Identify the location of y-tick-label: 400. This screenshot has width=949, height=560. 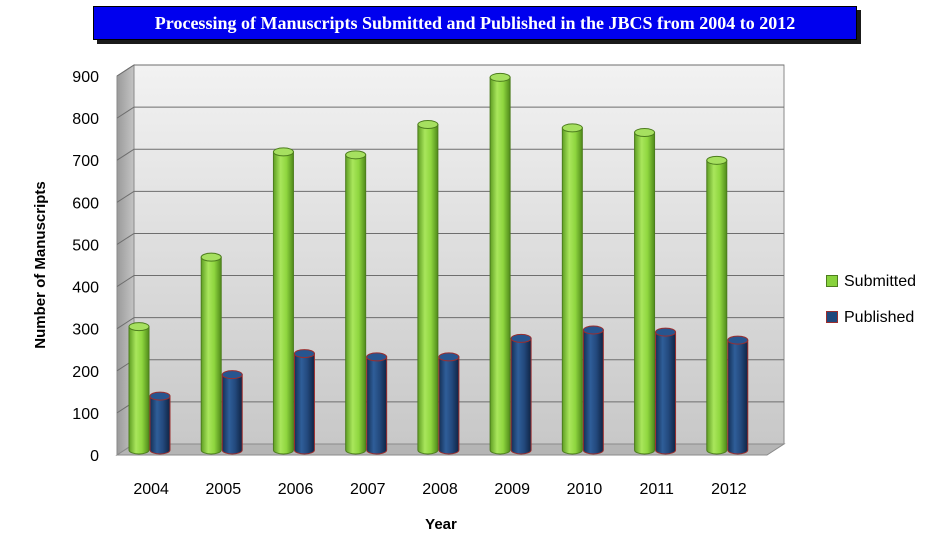
(85, 288).